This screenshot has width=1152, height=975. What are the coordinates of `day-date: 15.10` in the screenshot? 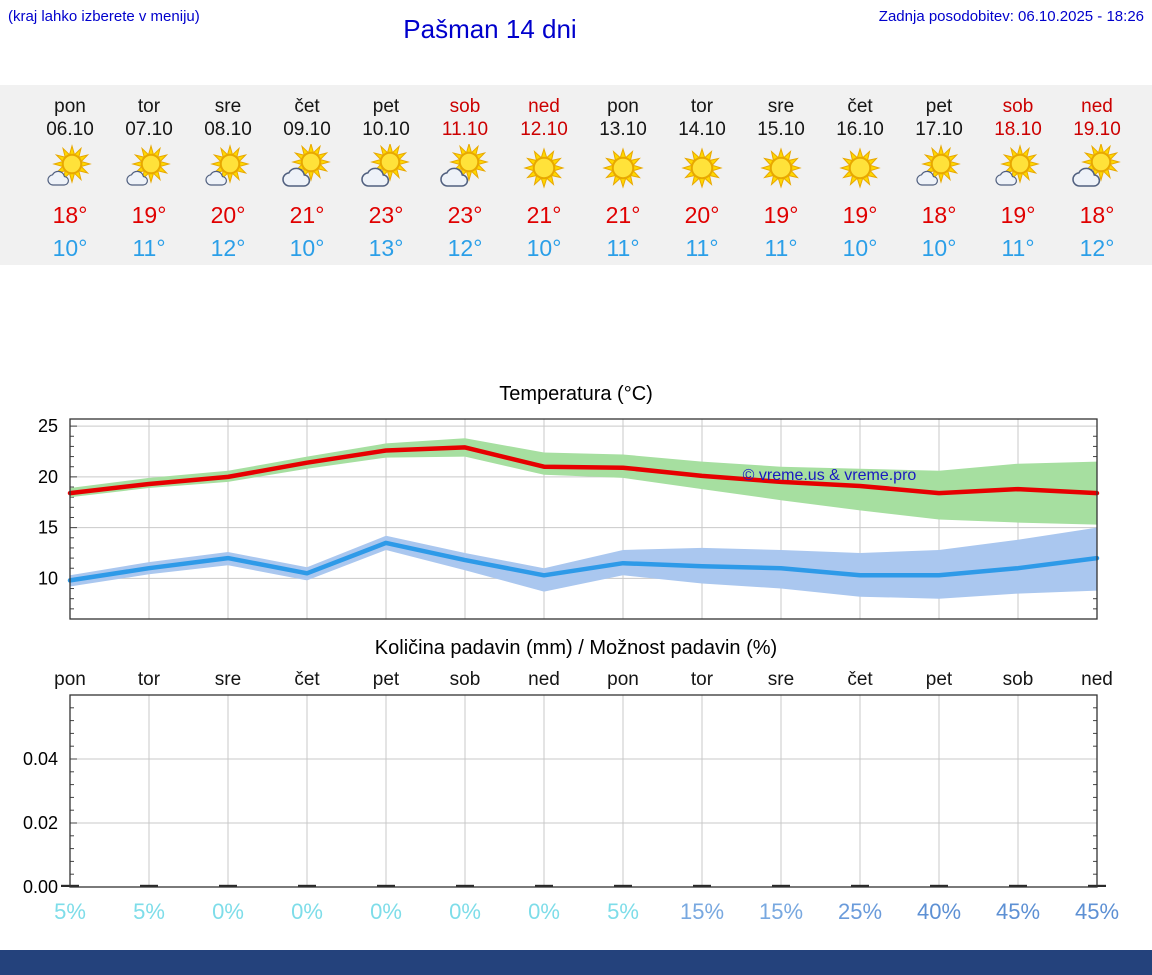 It's located at (781, 129).